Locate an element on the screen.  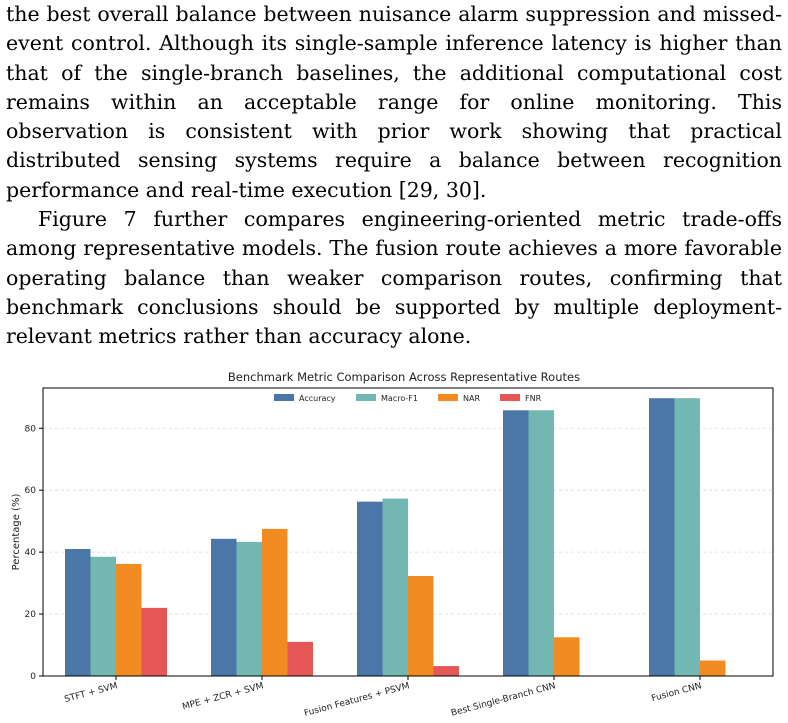
y-axis-label: Percentage (%) is located at coordinates (16, 532).